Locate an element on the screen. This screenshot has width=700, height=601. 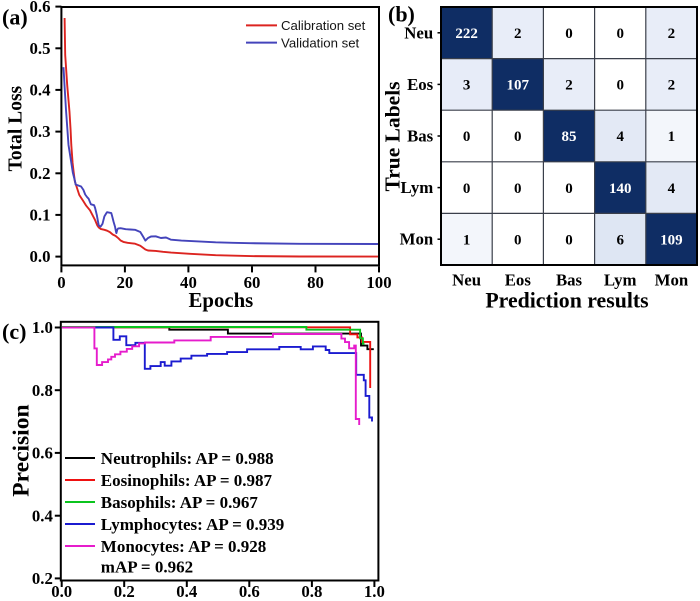
svg-text: 109 is located at coordinates (671, 240).